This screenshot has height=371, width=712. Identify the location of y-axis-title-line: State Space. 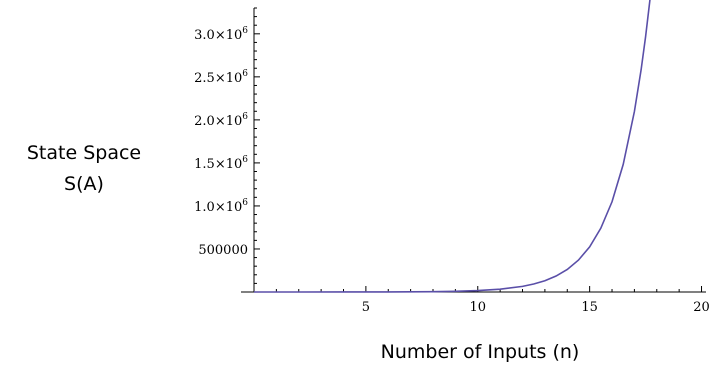
(84, 153).